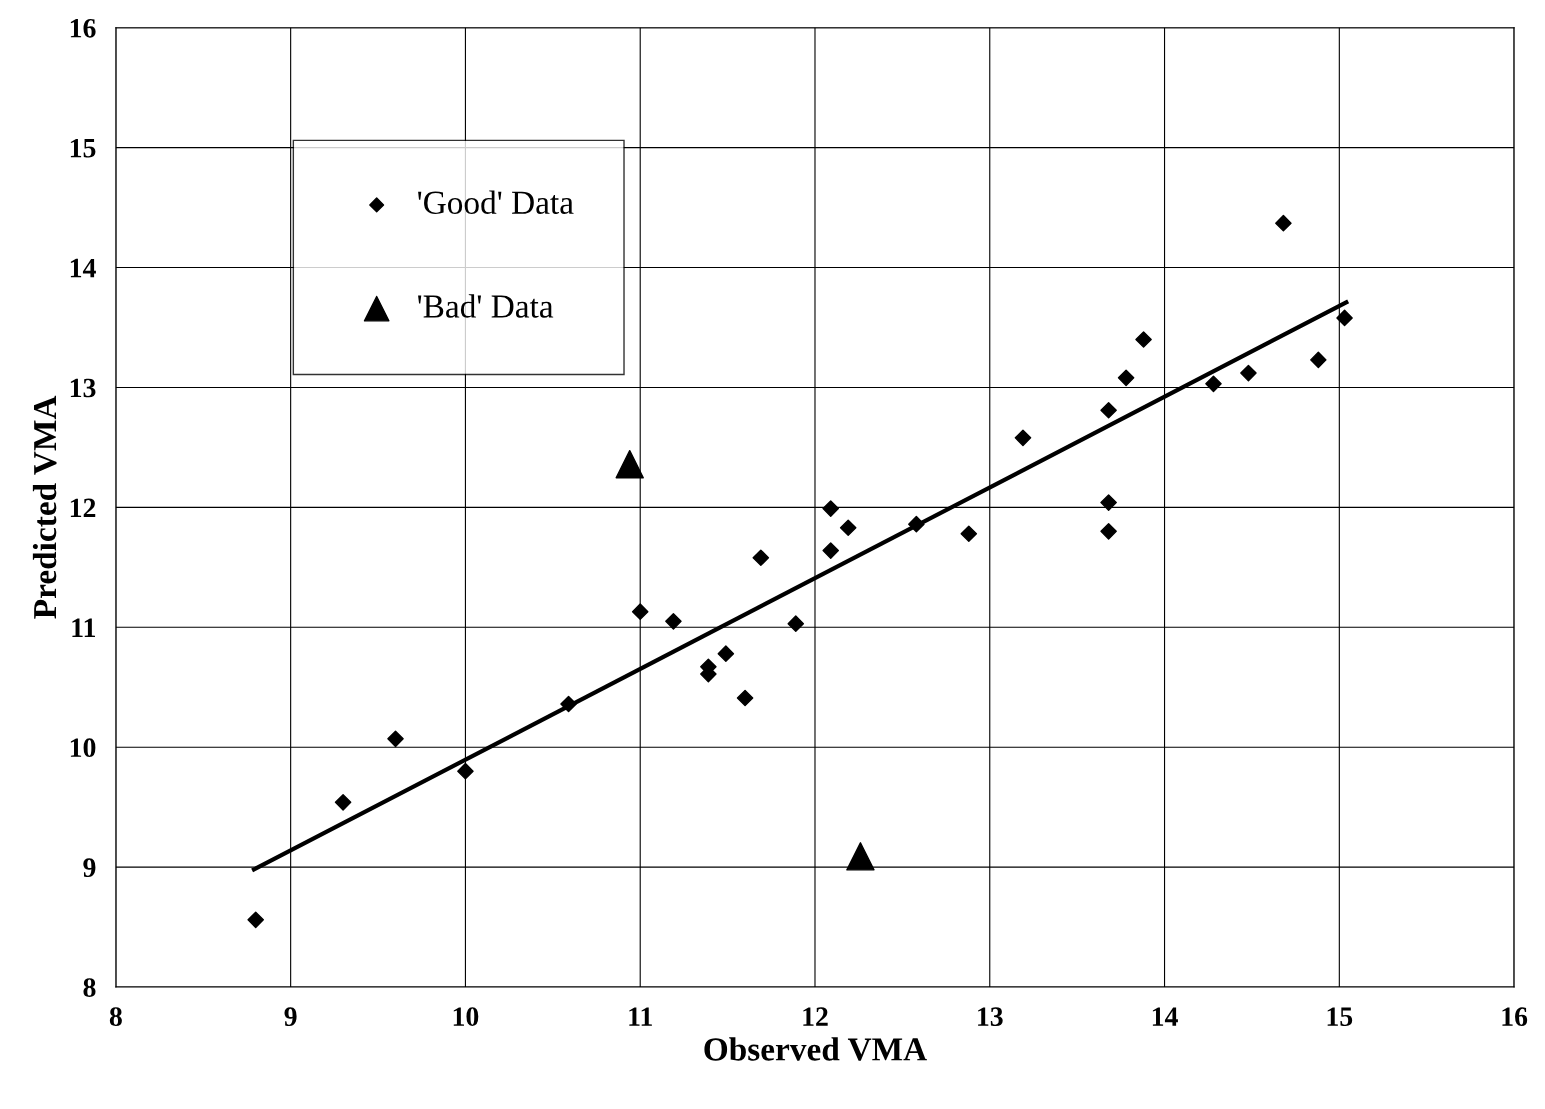  Describe the element at coordinates (815, 1016) in the screenshot. I see `x-tick-label: 12` at that location.